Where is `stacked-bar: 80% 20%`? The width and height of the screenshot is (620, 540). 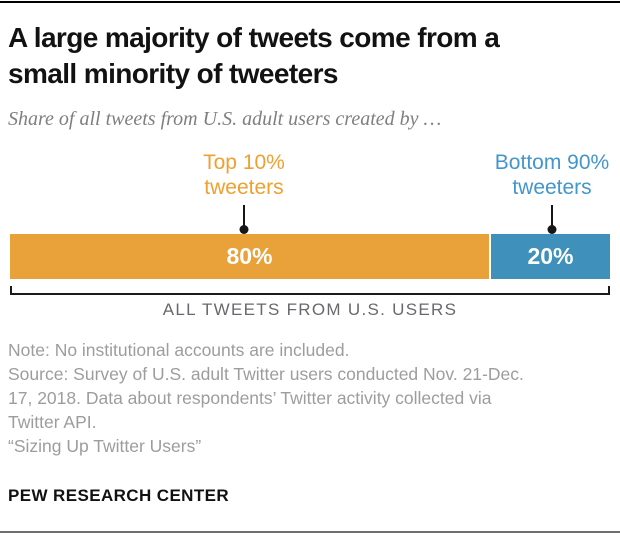
stacked-bar: 80% 20% is located at coordinates (310, 256).